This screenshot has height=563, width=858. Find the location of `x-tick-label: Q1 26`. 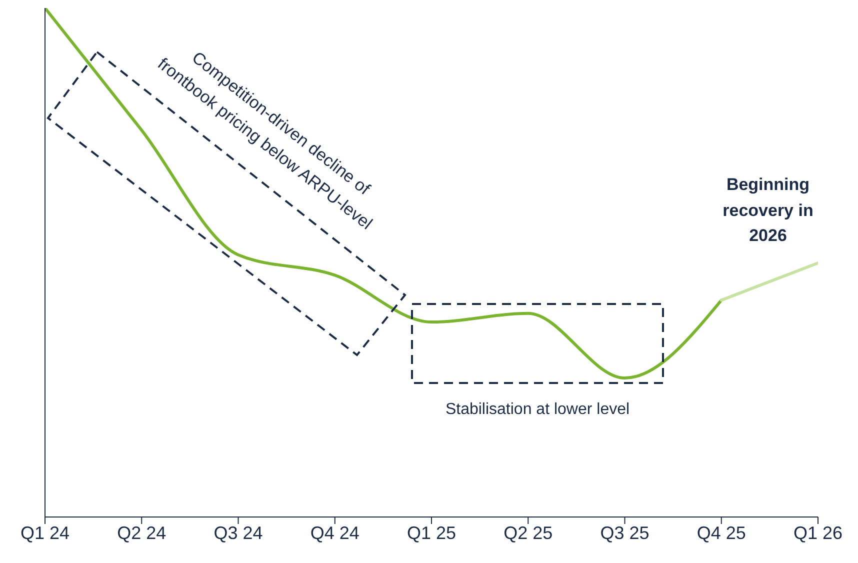

x-tick-label: Q1 26 is located at coordinates (818, 532).